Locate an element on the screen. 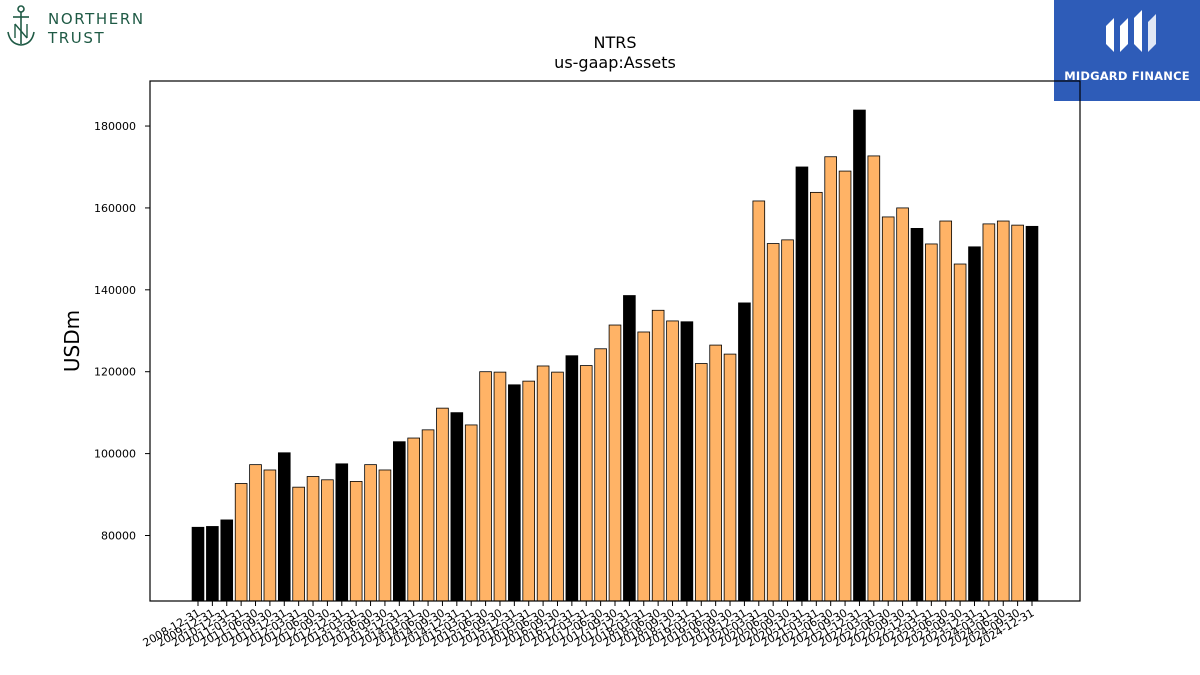  midgard-finance-text: MIDGARD FINANCE is located at coordinates (1127, 76).